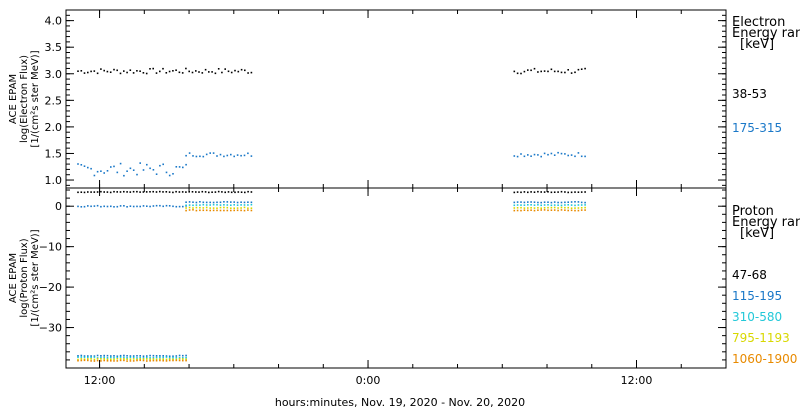 This screenshot has width=800, height=410. Describe the element at coordinates (24, 99) in the screenshot. I see `y-axis-label: log(Electron Flux)` at that location.